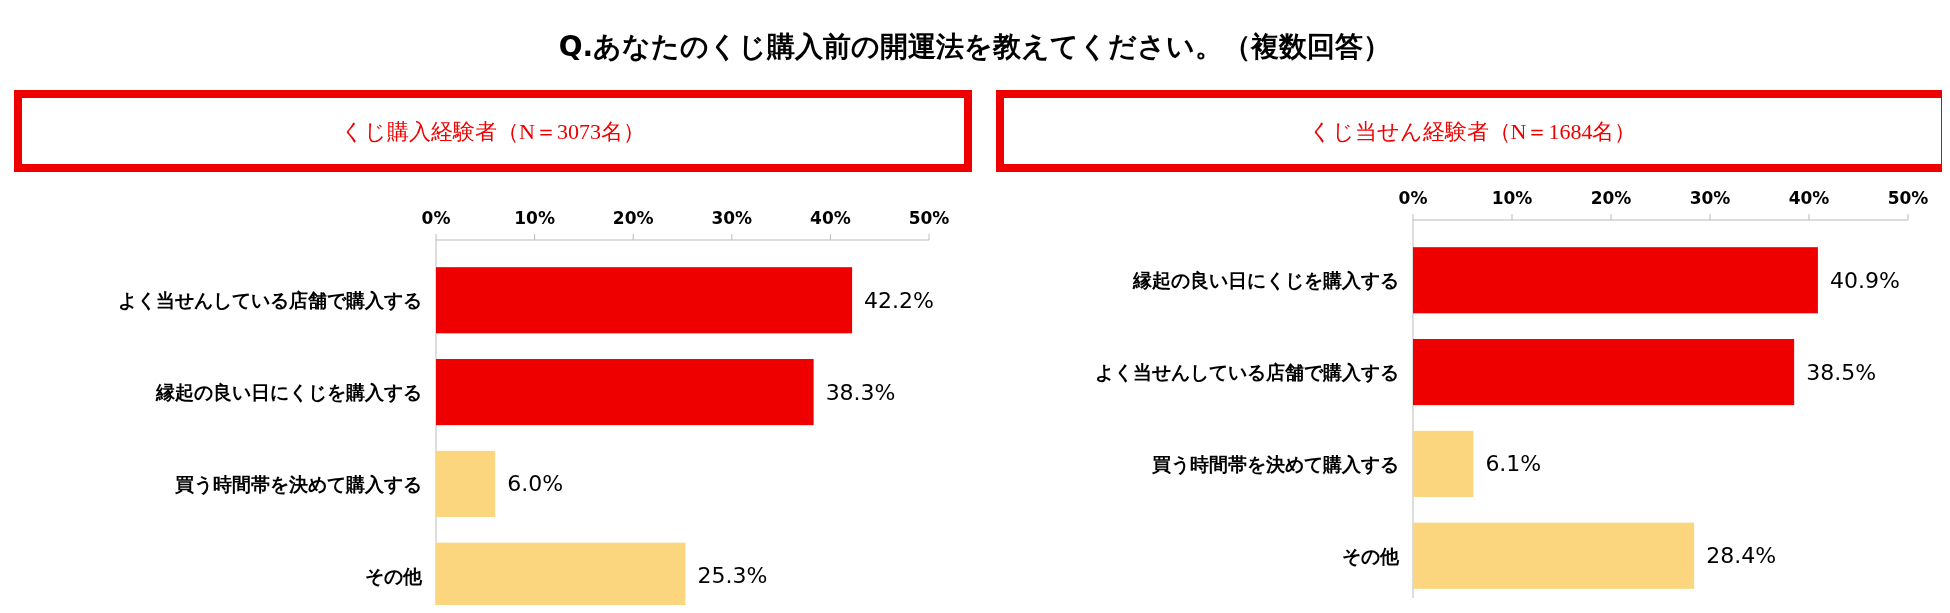  What do you see at coordinates (1841, 372) in the screenshot?
I see `data-label: 38.5%` at bounding box center [1841, 372].